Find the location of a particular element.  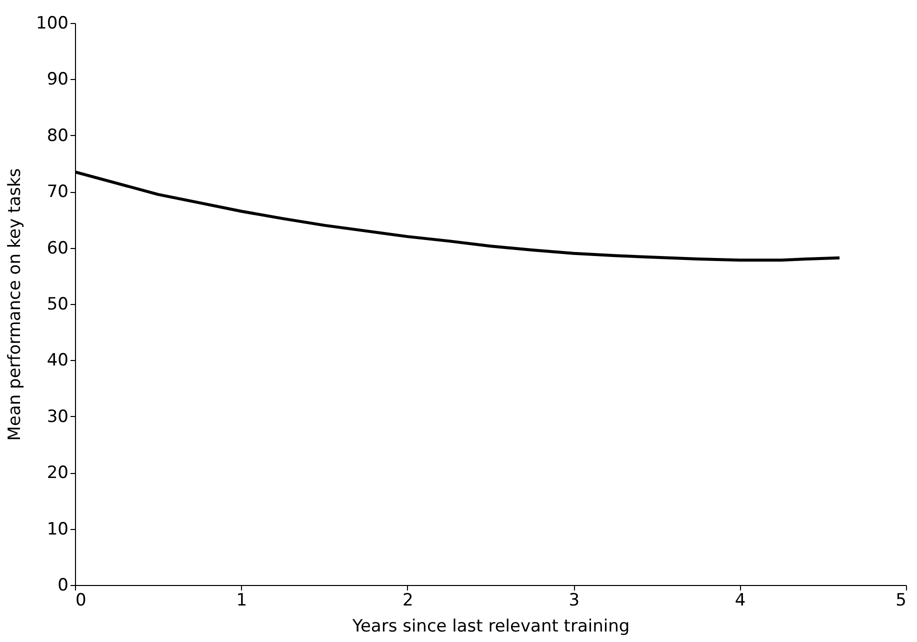

x-tick-label: 3 is located at coordinates (574, 600).